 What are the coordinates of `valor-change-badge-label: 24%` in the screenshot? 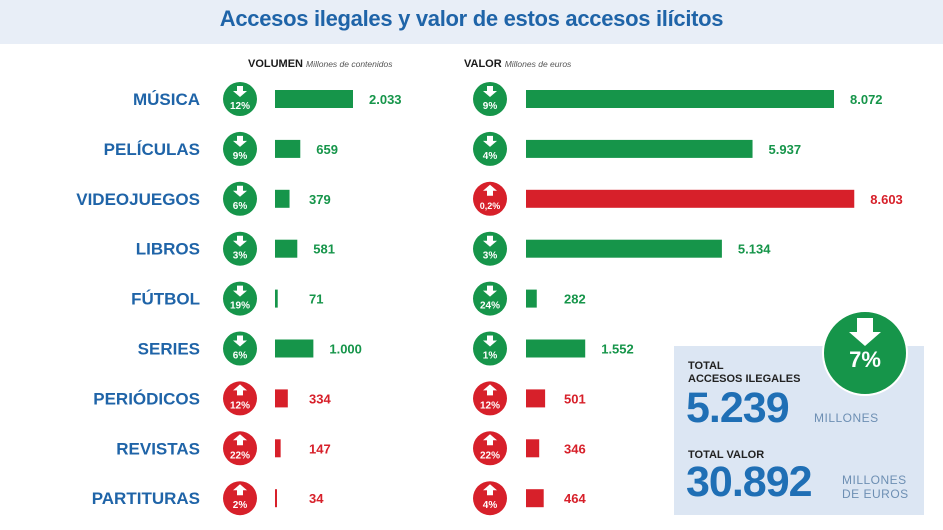 It's located at (490, 306).